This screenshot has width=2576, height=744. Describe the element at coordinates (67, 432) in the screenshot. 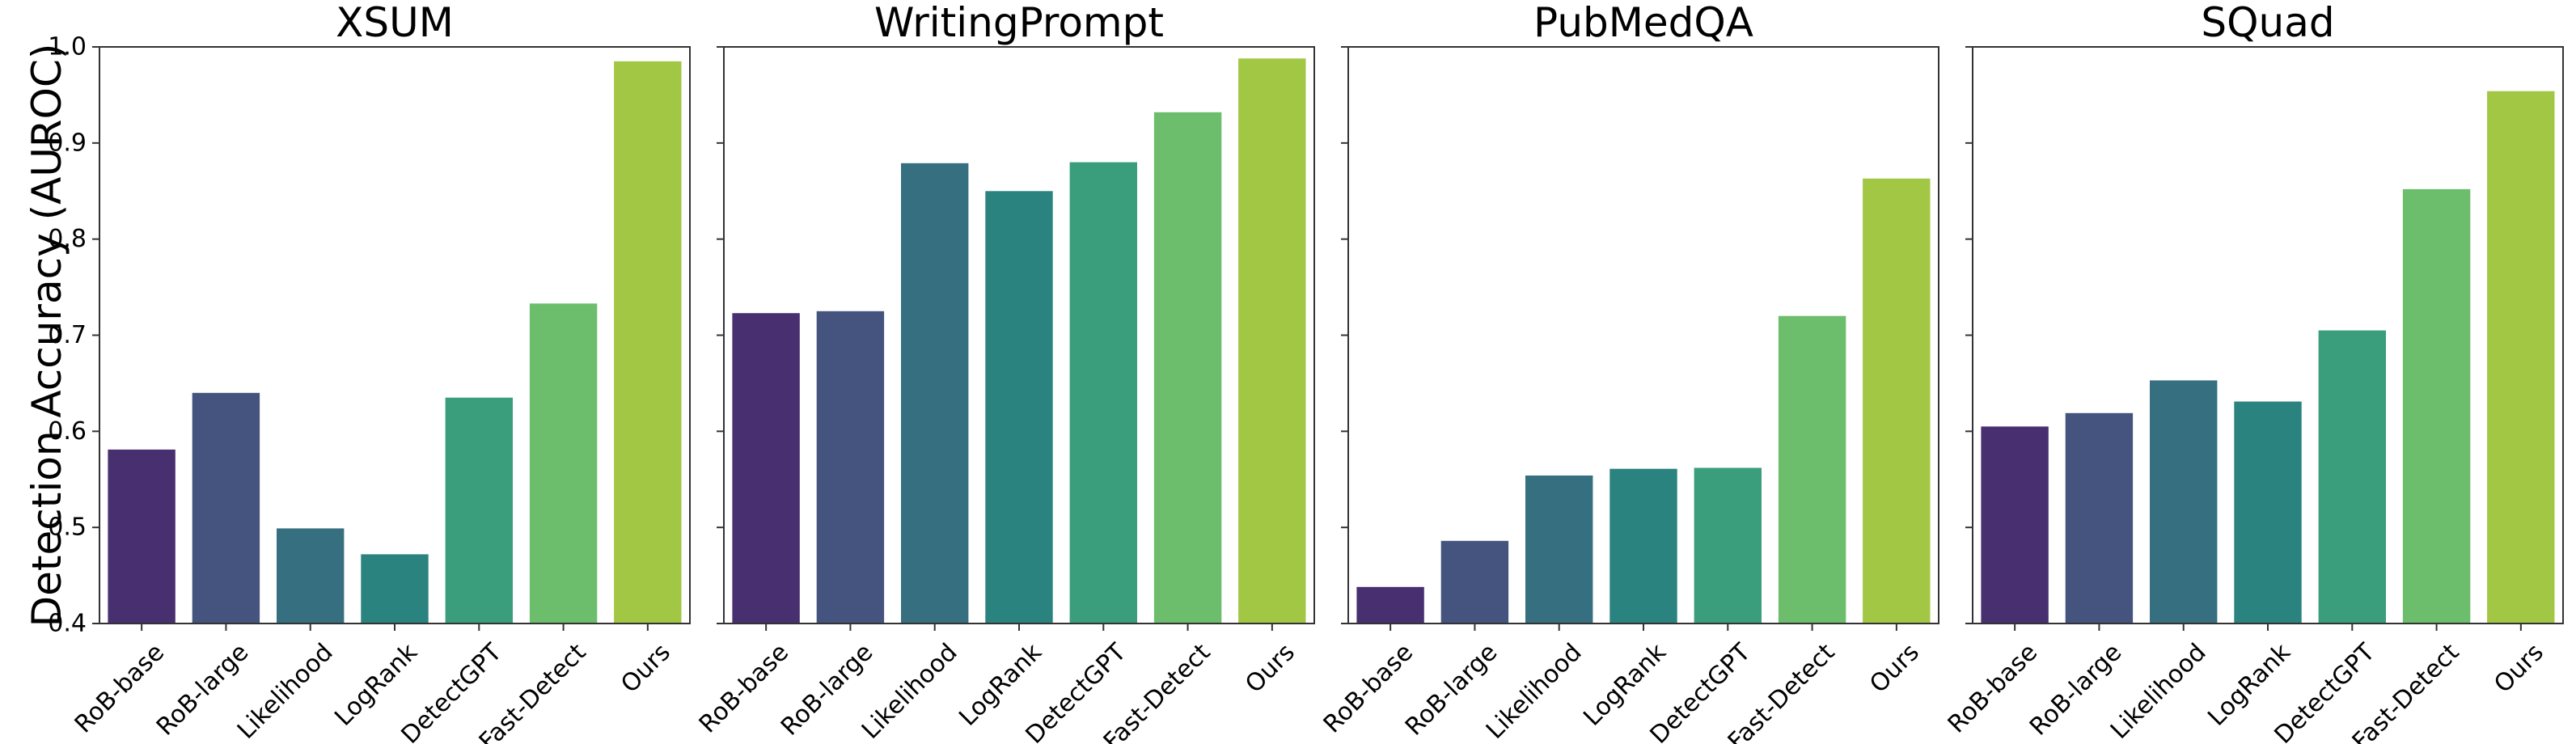

I see `y-tick-label: 0.6` at that location.